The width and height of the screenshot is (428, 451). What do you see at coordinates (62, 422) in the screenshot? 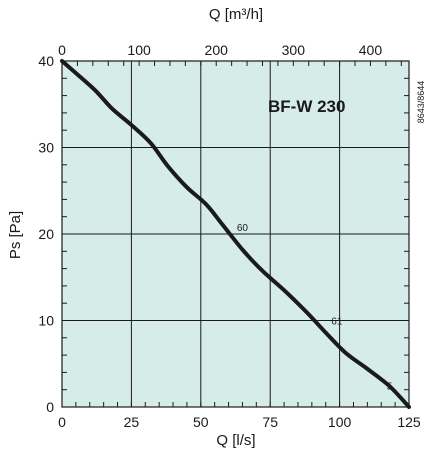
I see `x-tick-label-0: 0` at bounding box center [62, 422].